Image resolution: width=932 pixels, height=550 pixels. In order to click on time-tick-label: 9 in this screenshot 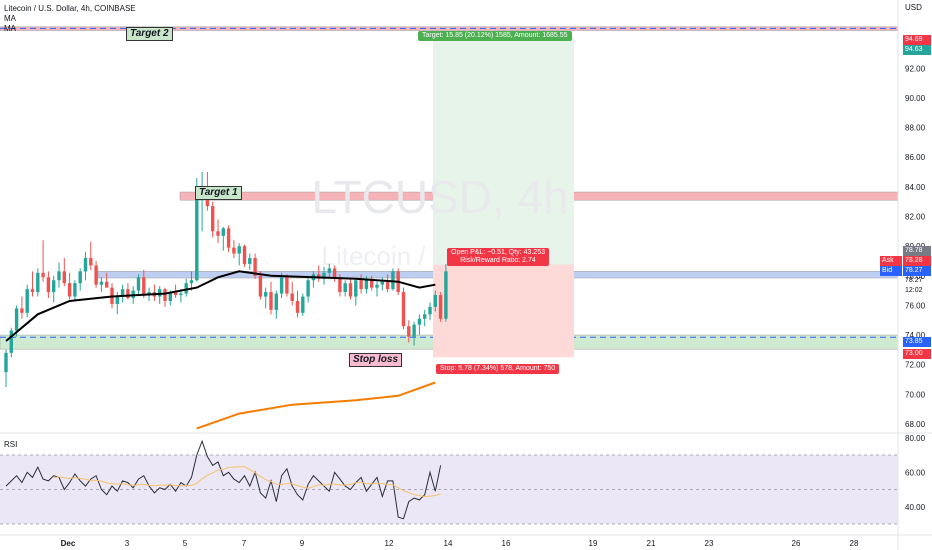, I will do `click(302, 543)`.